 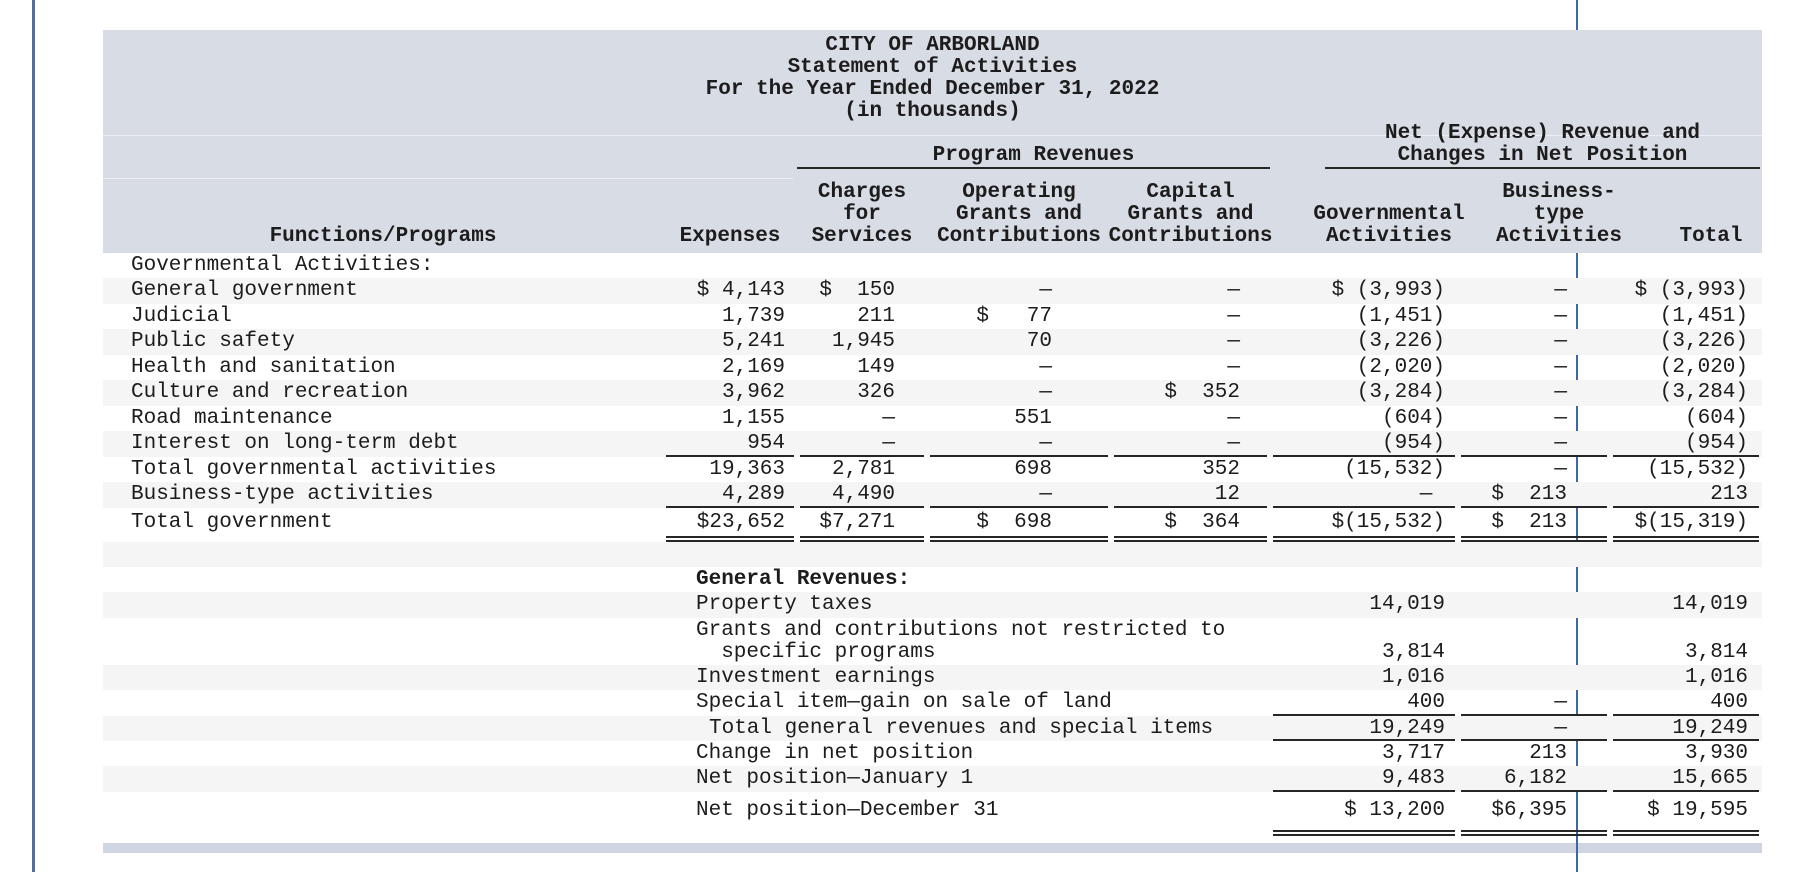 I want to click on row-property-taxes: Property taxes 14,019 14,019, so click(x=932, y=605).